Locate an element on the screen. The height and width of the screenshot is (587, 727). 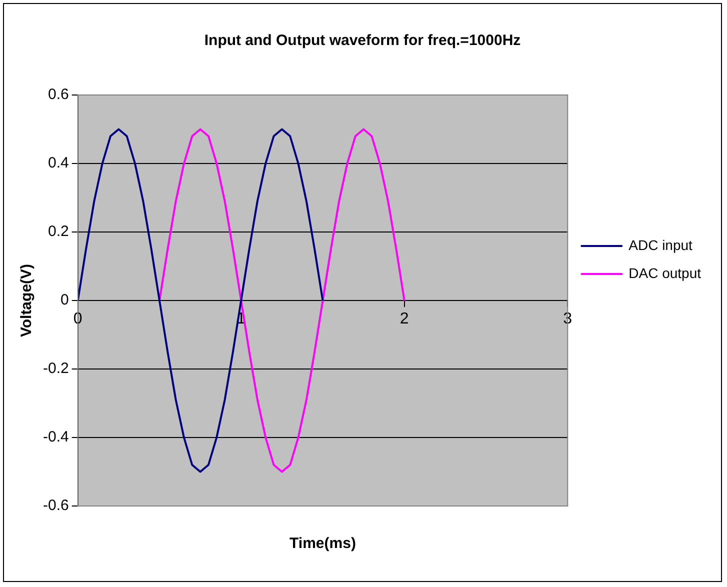
y-tick-label: 0.6 is located at coordinates (58, 95).